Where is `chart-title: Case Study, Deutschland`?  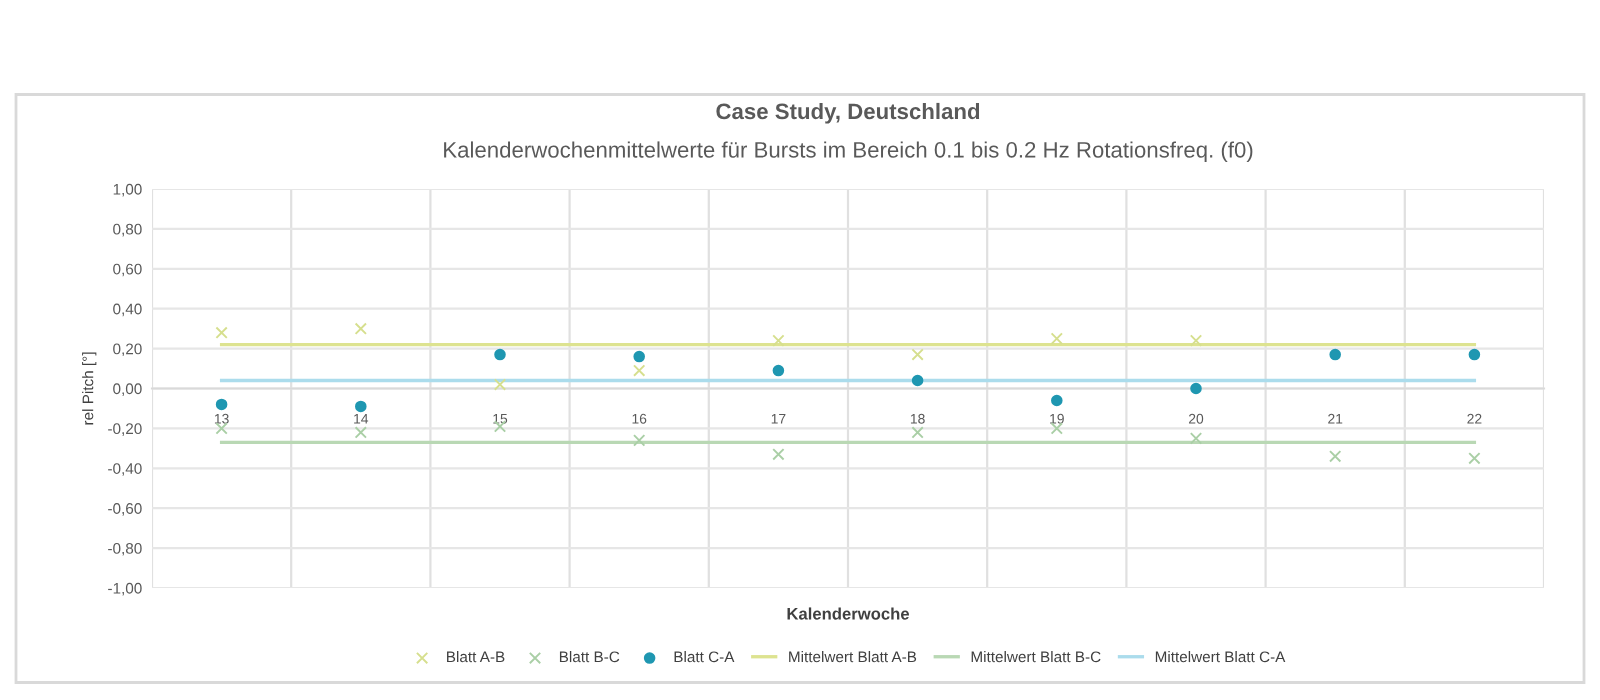
chart-title: Case Study, Deutschland is located at coordinates (848, 113).